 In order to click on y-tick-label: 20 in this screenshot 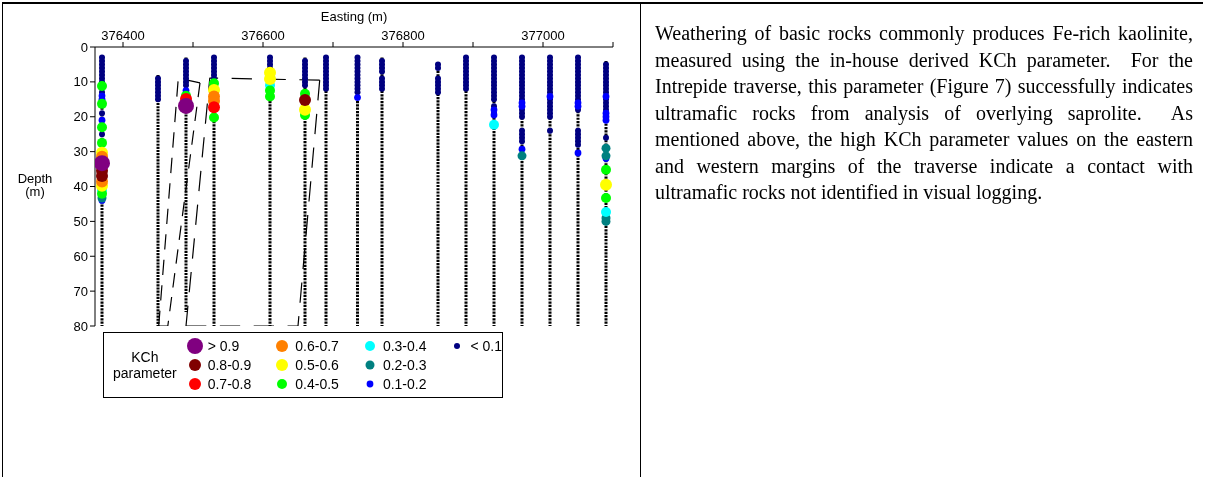, I will do `click(80, 117)`.